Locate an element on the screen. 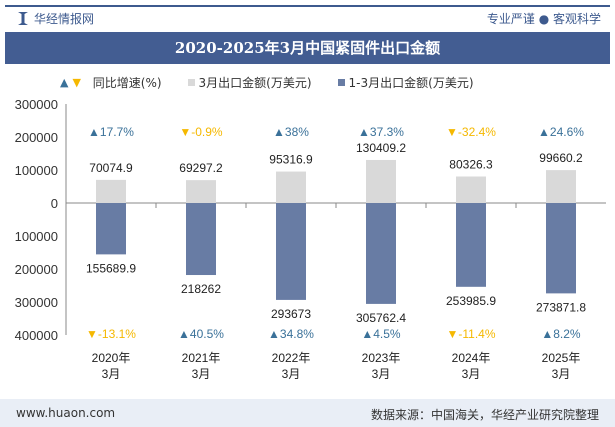 This screenshot has height=427, width=615. footer-source: 数据来源：中国海关，华经产业研究院整理 is located at coordinates (484, 415).